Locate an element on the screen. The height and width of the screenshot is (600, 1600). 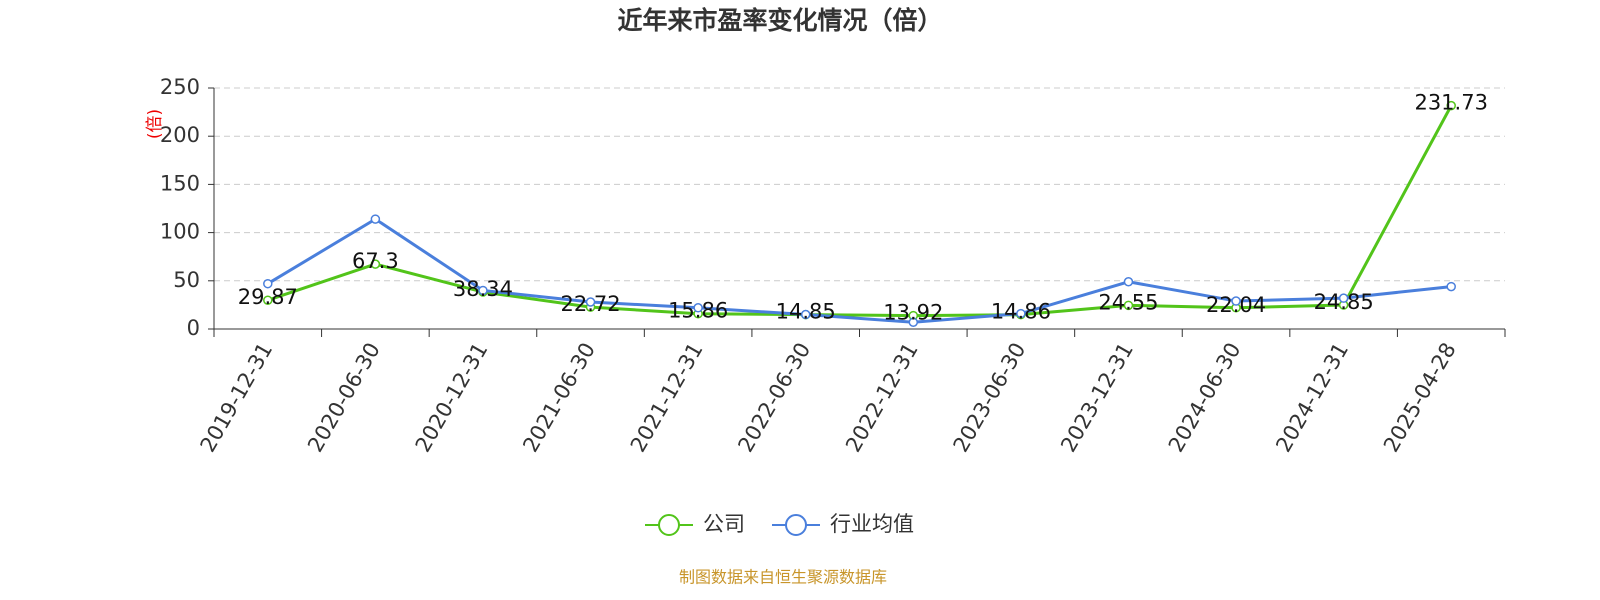
data-label: 67.3 is located at coordinates (375, 261).